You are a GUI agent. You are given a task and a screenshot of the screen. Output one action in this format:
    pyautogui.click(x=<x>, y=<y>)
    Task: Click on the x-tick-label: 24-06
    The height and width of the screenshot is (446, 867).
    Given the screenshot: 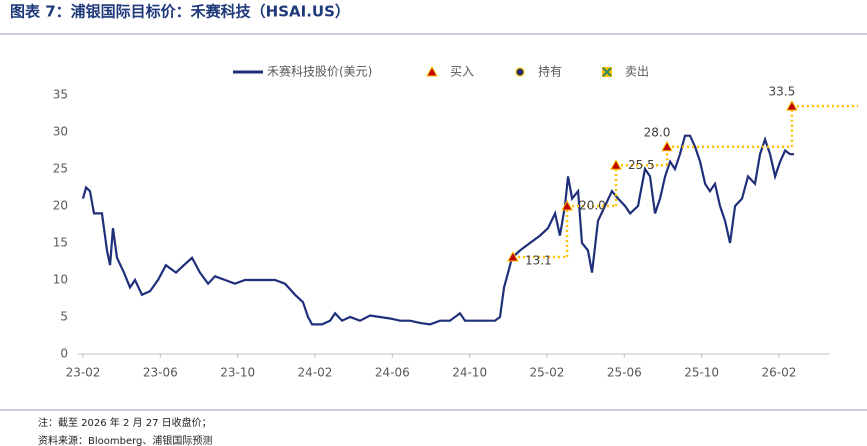 What is the action you would take?
    pyautogui.click(x=392, y=373)
    